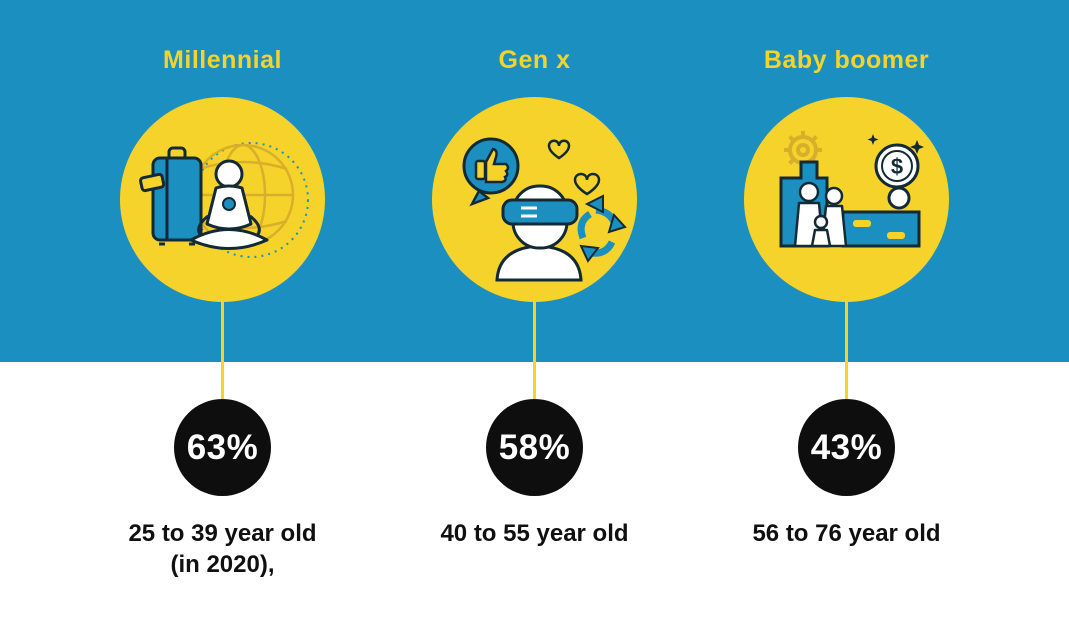 This screenshot has height=635, width=1069. I want to click on vr-headset-icon, so click(539, 211).